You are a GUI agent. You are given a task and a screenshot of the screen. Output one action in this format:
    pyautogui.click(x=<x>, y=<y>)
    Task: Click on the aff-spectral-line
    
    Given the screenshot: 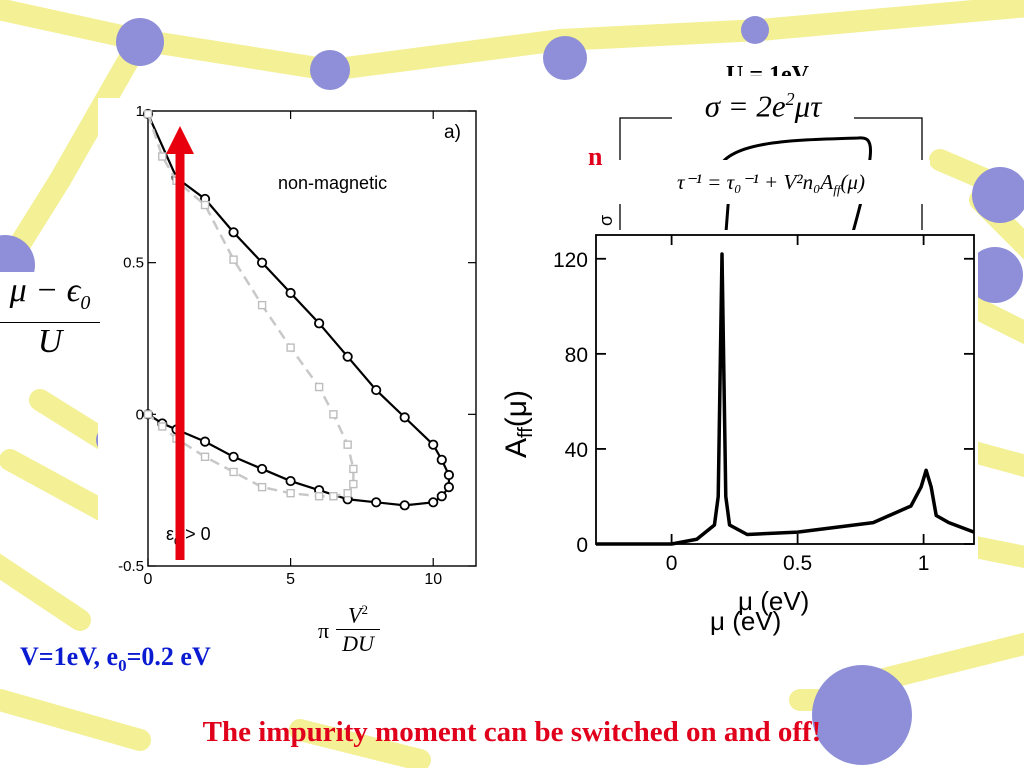 What is the action you would take?
    pyautogui.click(x=785, y=399)
    